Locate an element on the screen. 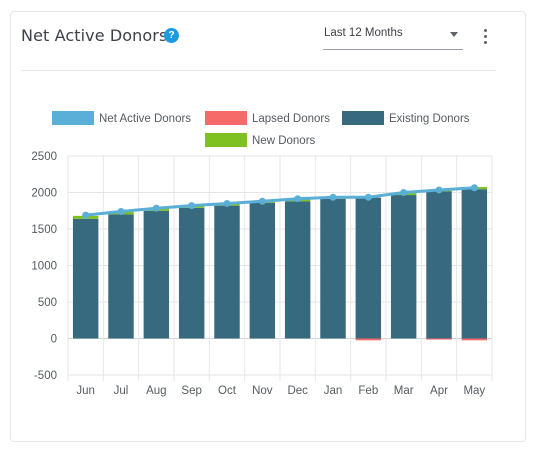  caret-down-icon is located at coordinates (454, 34).